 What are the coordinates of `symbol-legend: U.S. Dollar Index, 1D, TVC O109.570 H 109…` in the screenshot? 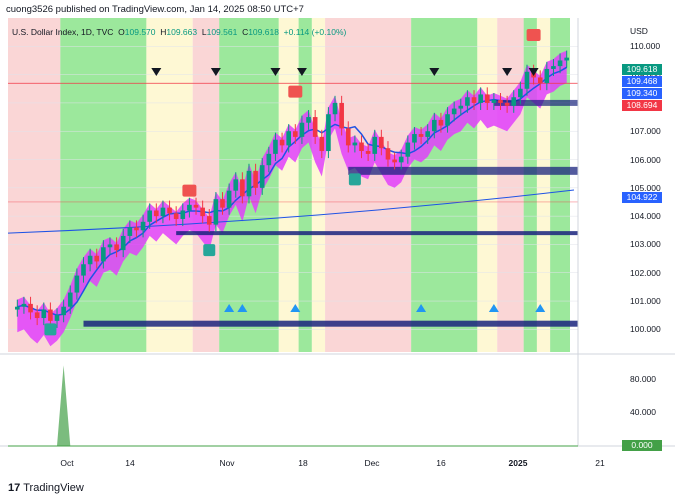 It's located at (179, 32).